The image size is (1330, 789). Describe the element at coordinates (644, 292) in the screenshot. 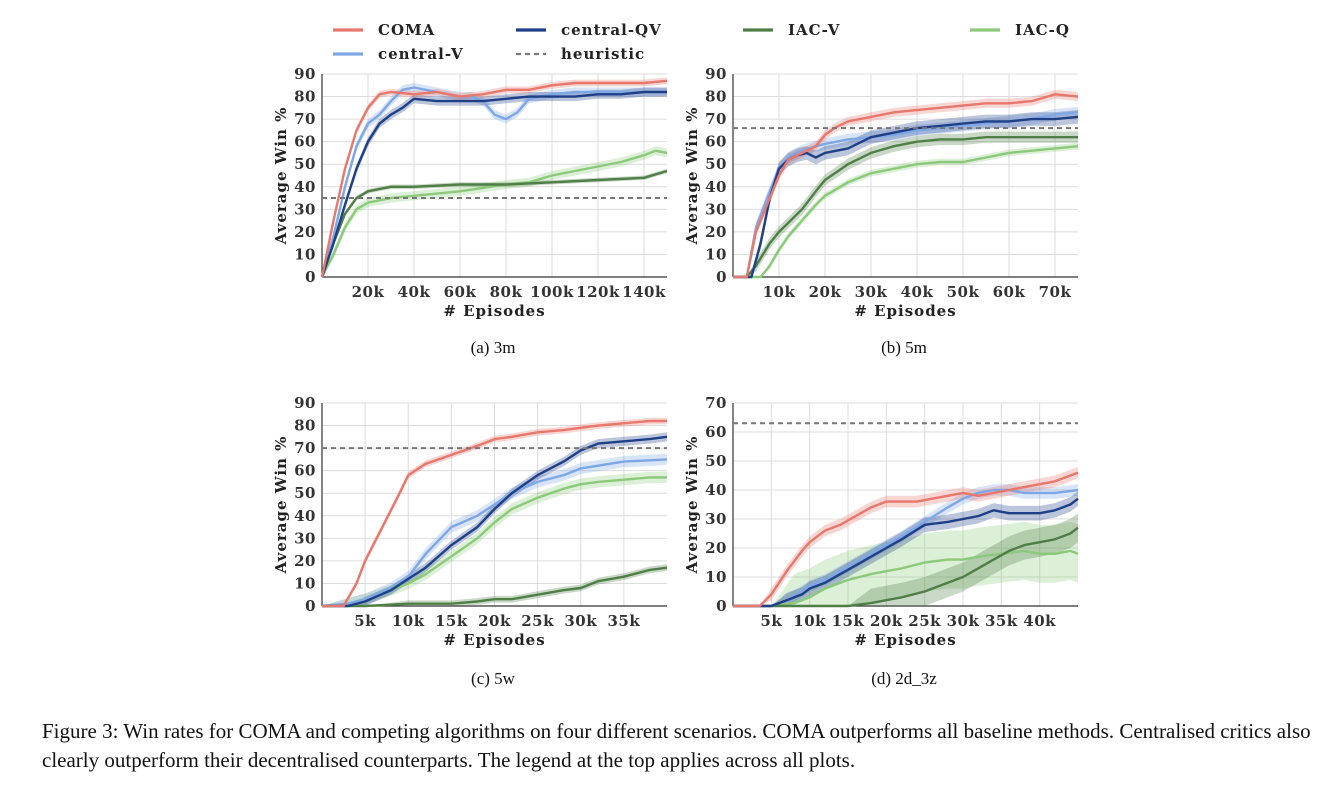

I see `x-tick-label: 140k` at that location.